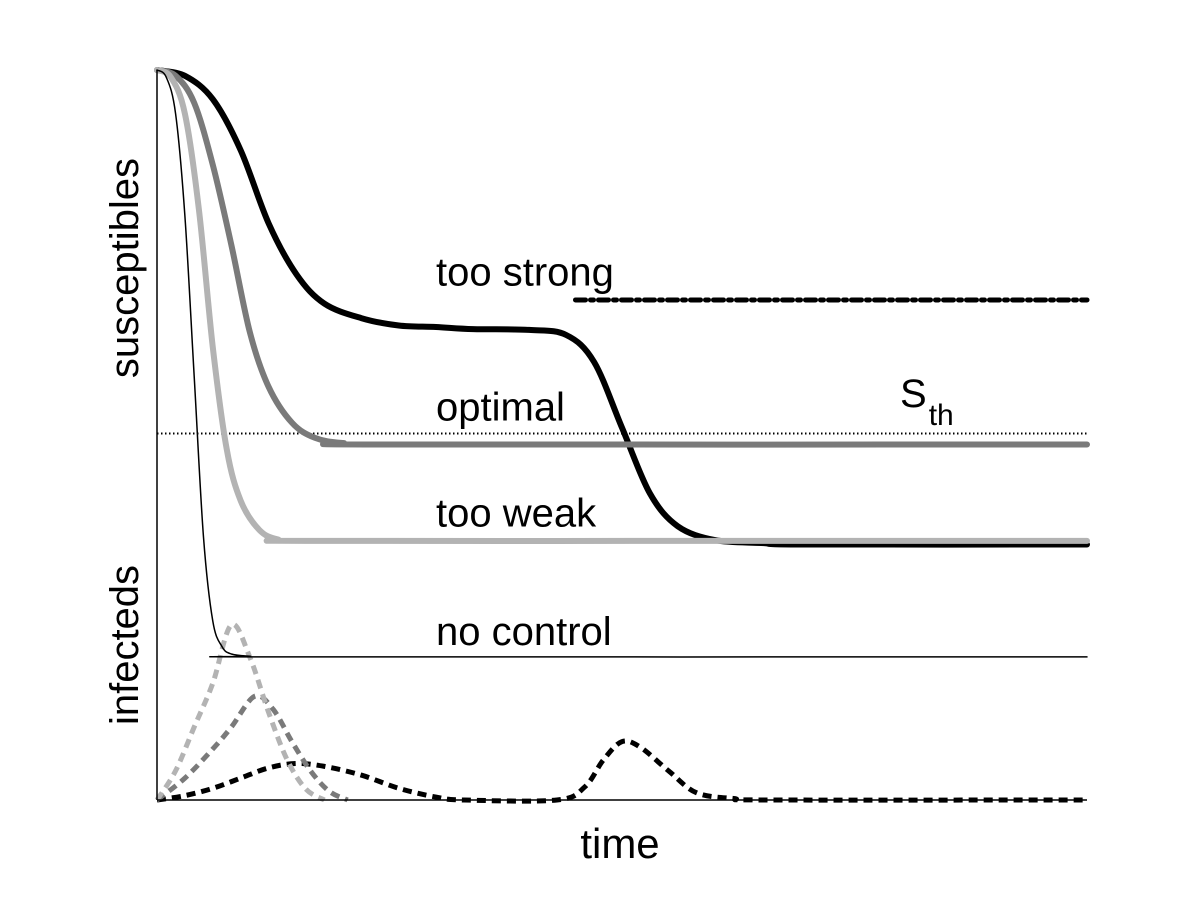 The width and height of the screenshot is (1200, 900). I want to click on series-line-too-strong-infecteds, so click(622, 771).